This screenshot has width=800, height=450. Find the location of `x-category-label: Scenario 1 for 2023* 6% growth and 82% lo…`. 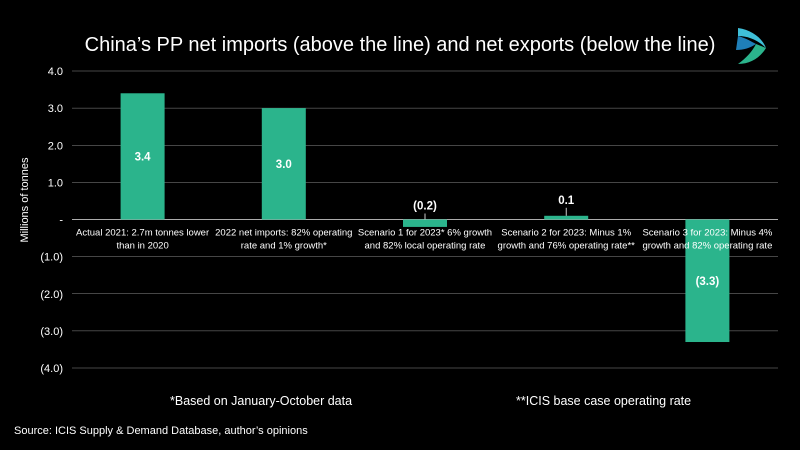

x-category-label: Scenario 1 for 2023* 6% growth and 82% lo… is located at coordinates (425, 240).